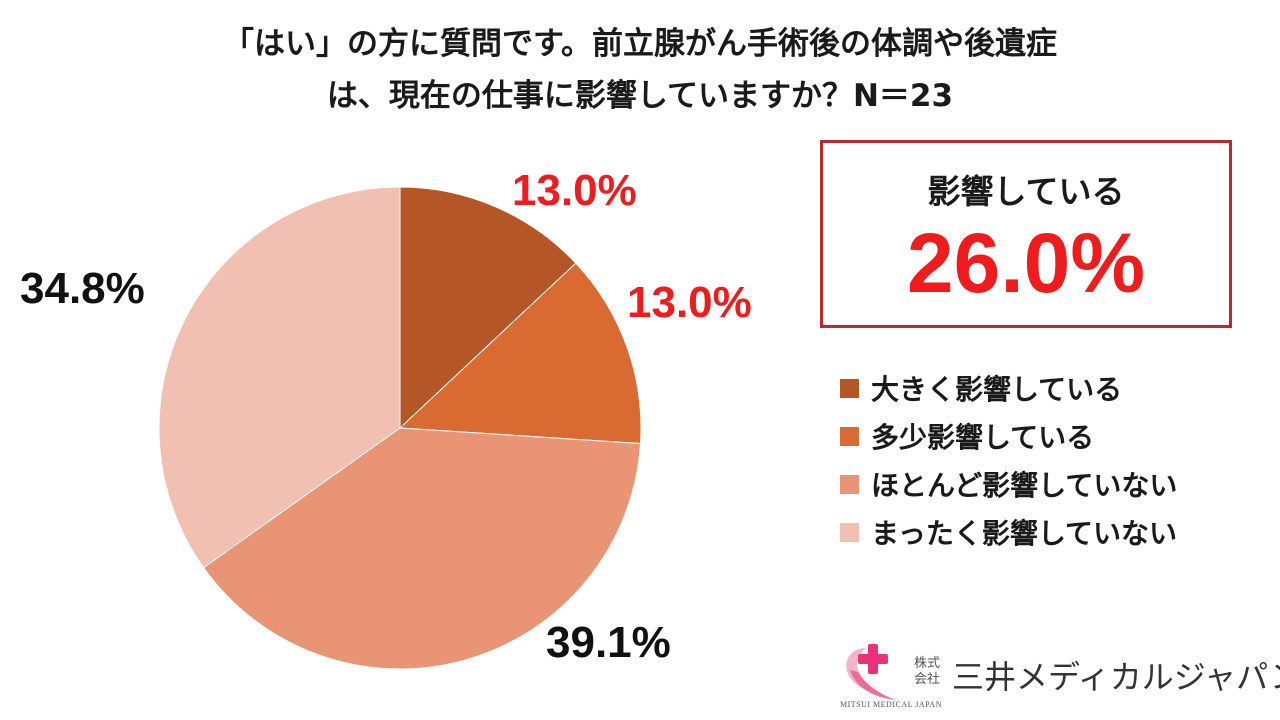  I want to click on legend-label-3: ほとんど影響していない, so click(1024, 485).